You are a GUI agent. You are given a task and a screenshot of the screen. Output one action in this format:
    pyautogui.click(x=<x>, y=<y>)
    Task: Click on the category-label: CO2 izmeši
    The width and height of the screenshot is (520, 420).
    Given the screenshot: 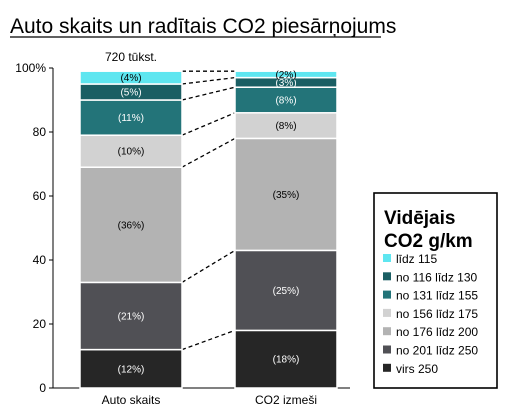 What is the action you would take?
    pyautogui.click(x=286, y=400)
    